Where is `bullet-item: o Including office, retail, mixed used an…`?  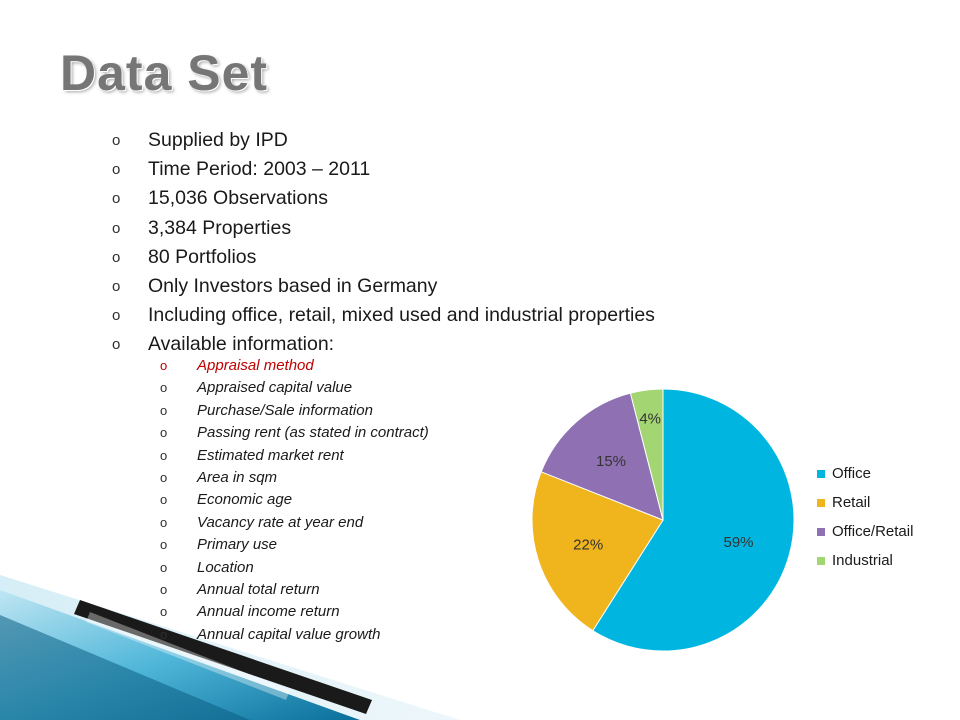
bullet-item: o Including office, retail, mixed used an… is located at coordinates (383, 315).